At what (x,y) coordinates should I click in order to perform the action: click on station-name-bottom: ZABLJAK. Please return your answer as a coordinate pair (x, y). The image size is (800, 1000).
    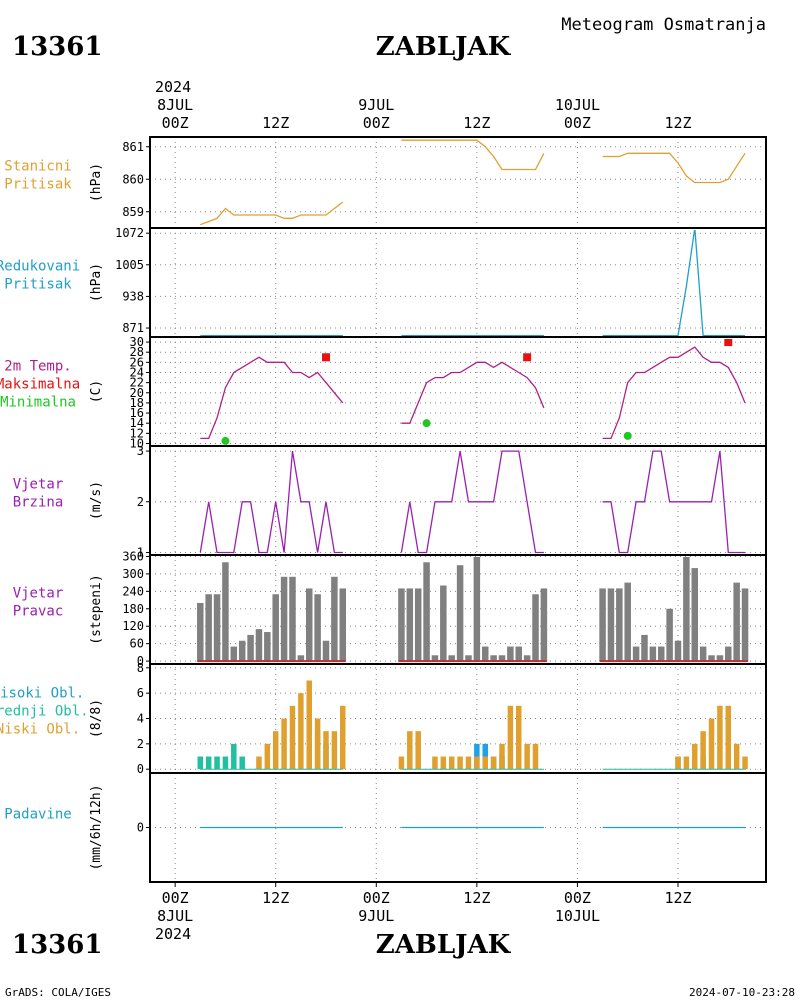
    Looking at the image, I should click on (444, 945).